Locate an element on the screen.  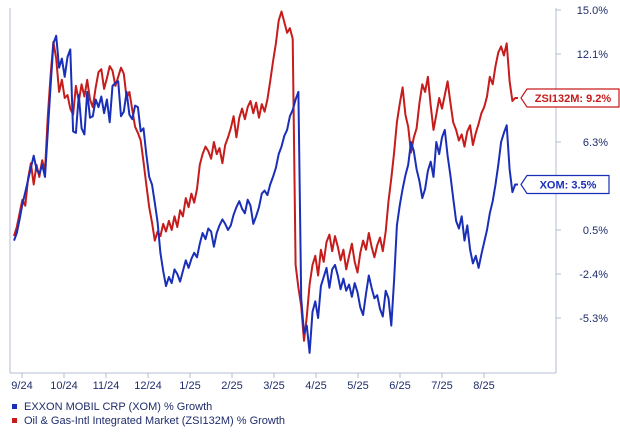
xom-callout-label: XOM: 3.5% is located at coordinates (568, 185).